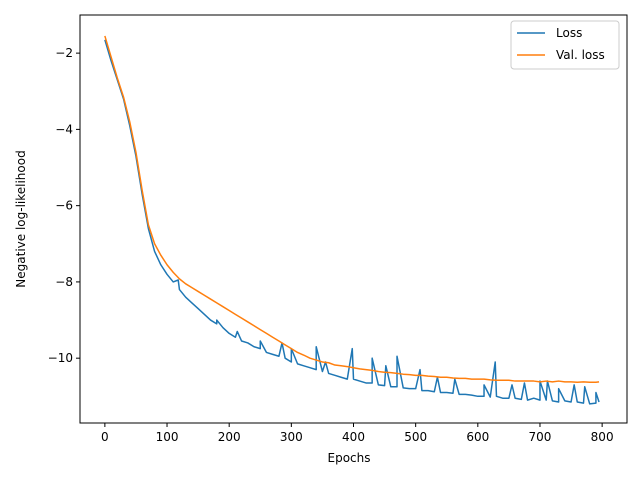  I want to click on legend: Loss Val. loss, so click(565, 45).